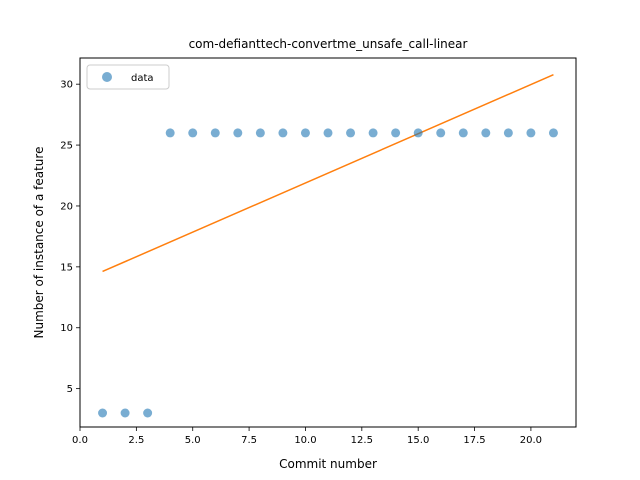  What do you see at coordinates (39, 243) in the screenshot?
I see `y-axis-label: Number of instance of a feature` at bounding box center [39, 243].